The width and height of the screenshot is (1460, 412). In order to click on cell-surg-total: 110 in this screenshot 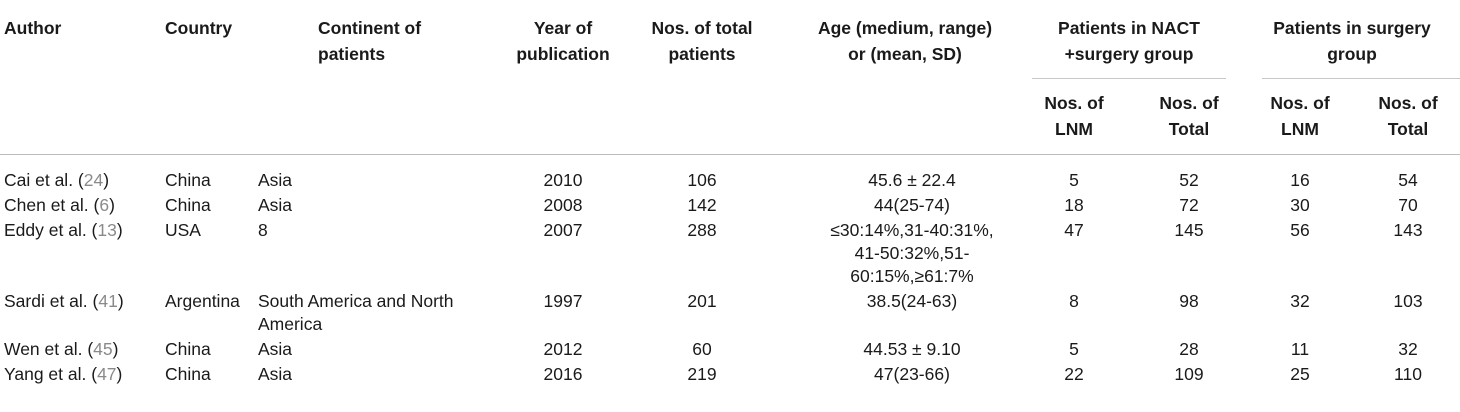, I will do `click(1408, 374)`.